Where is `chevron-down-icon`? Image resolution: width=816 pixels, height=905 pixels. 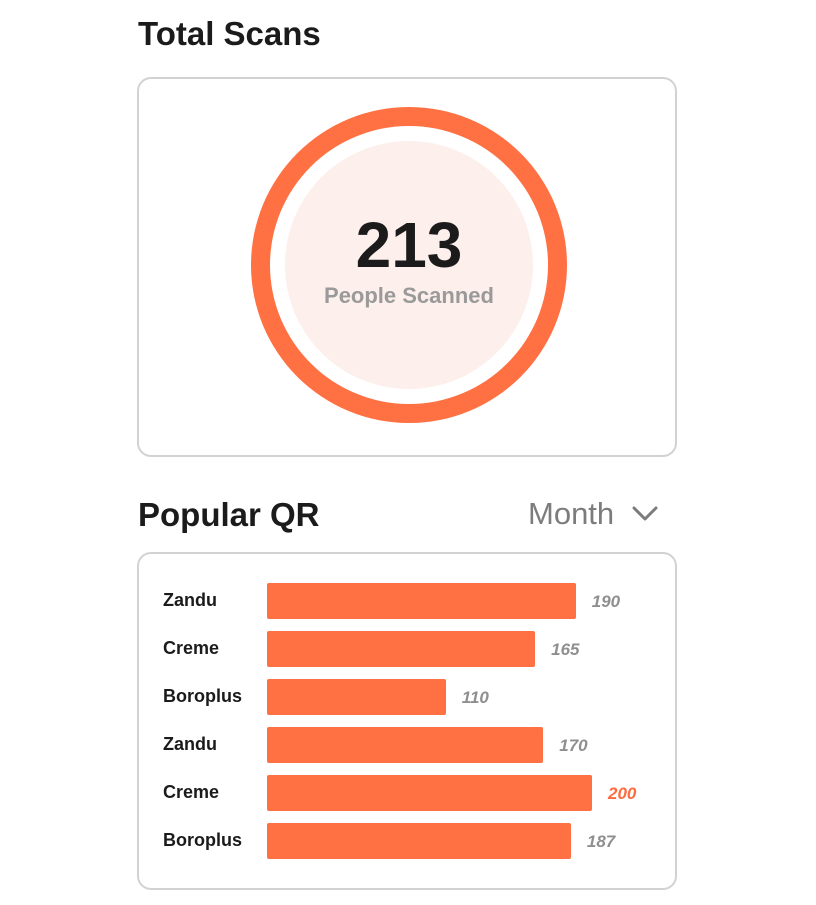
chevron-down-icon is located at coordinates (645, 513).